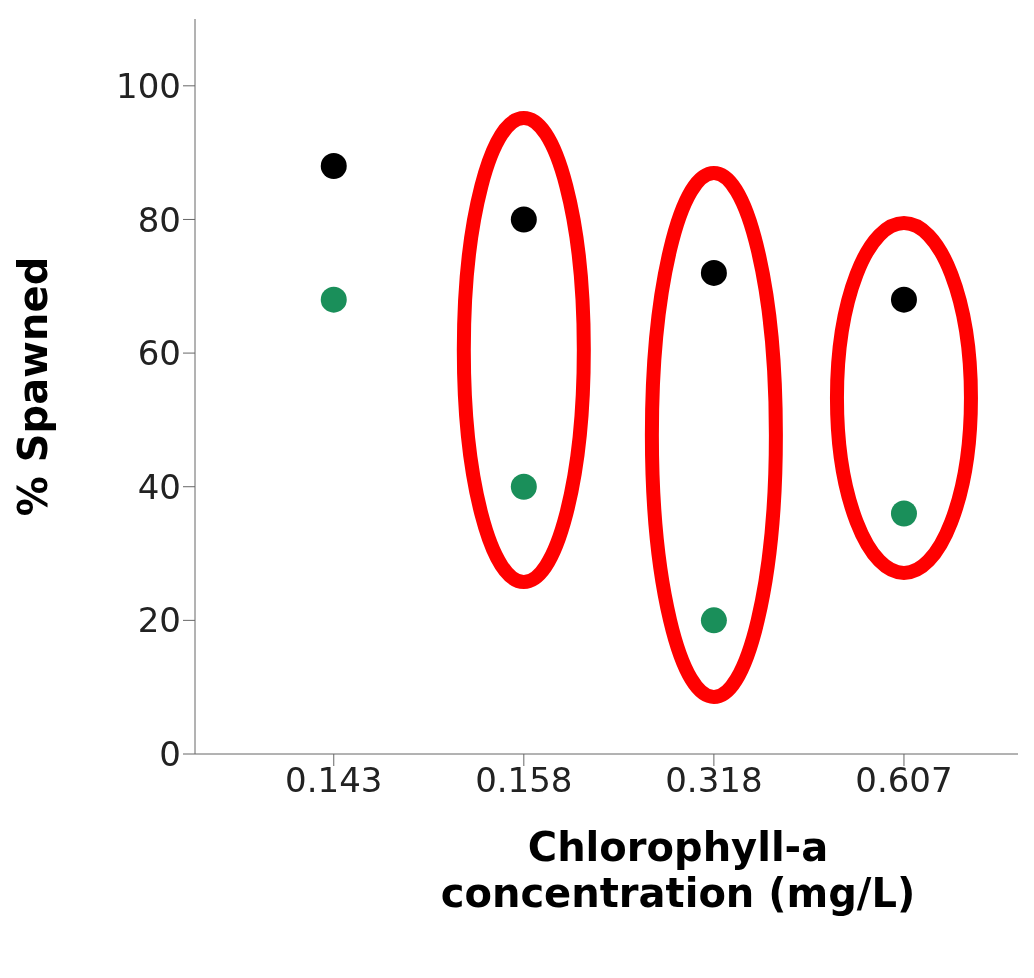 This screenshot has height=978, width=1034. What do you see at coordinates (148, 85) in the screenshot?
I see `y-tick-label: 100` at bounding box center [148, 85].